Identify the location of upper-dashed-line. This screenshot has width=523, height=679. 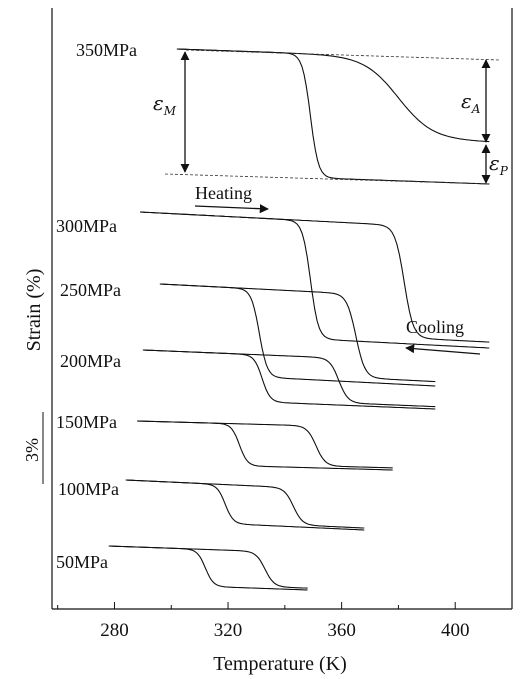
(343, 55).